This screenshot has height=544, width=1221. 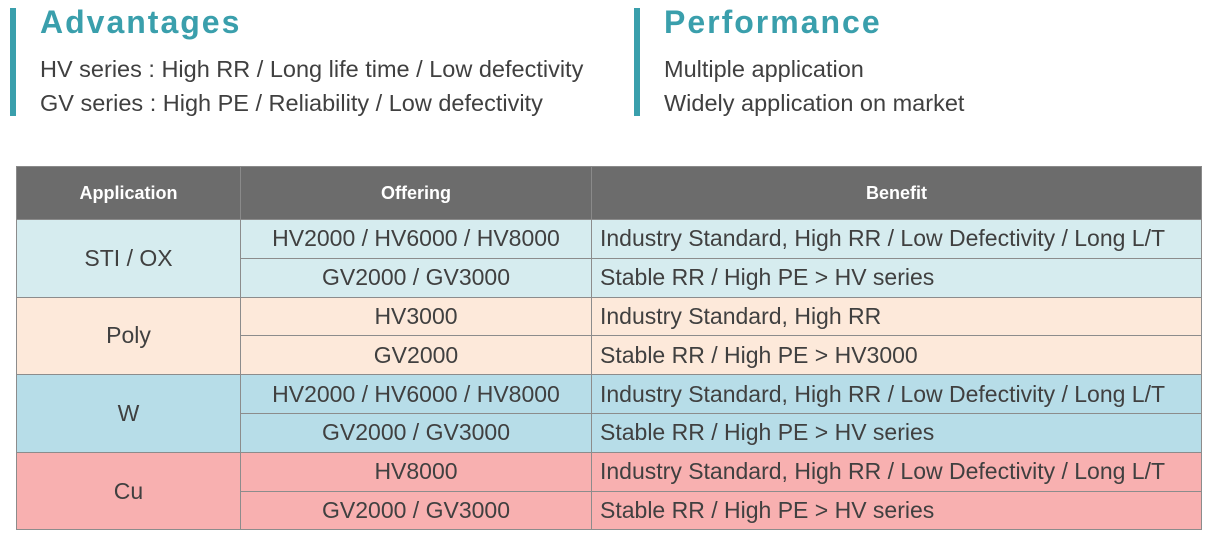 I want to click on offering-cell: GV2000, so click(x=416, y=355).